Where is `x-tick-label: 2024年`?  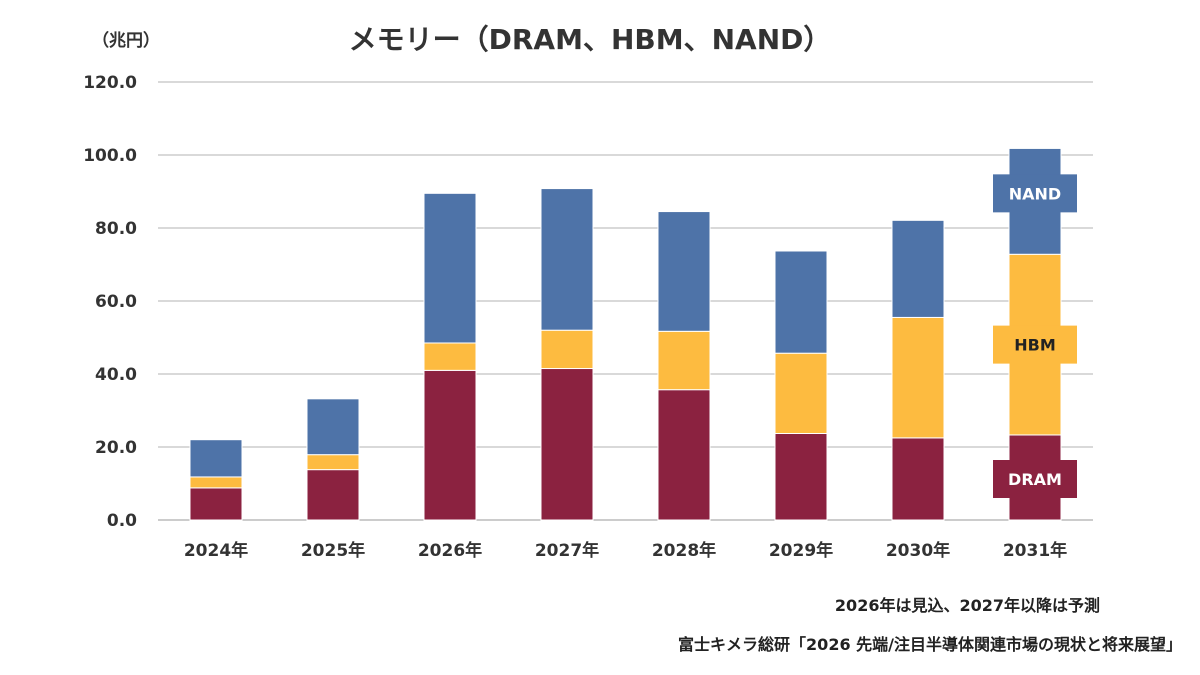 x-tick-label: 2024年 is located at coordinates (216, 550).